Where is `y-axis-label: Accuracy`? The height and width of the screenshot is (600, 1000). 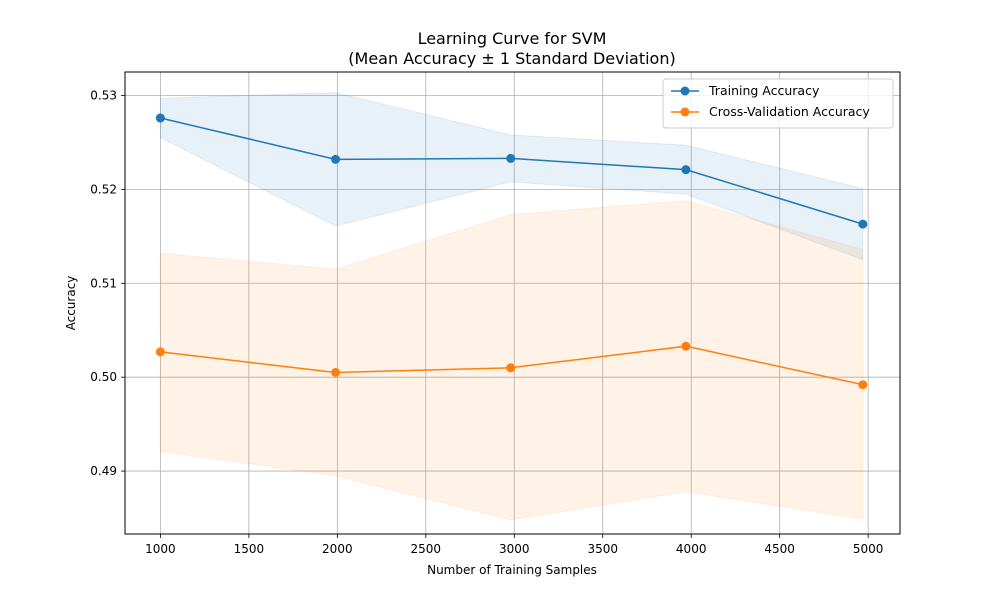
y-axis-label: Accuracy is located at coordinates (71, 303).